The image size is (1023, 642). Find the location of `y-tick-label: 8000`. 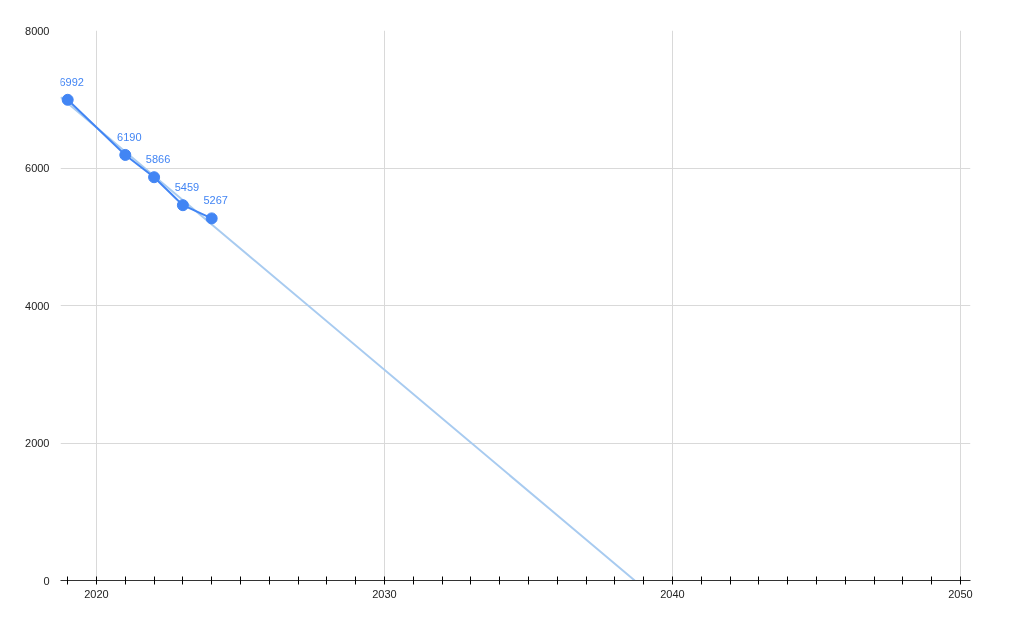

y-tick-label: 8000 is located at coordinates (37, 30).